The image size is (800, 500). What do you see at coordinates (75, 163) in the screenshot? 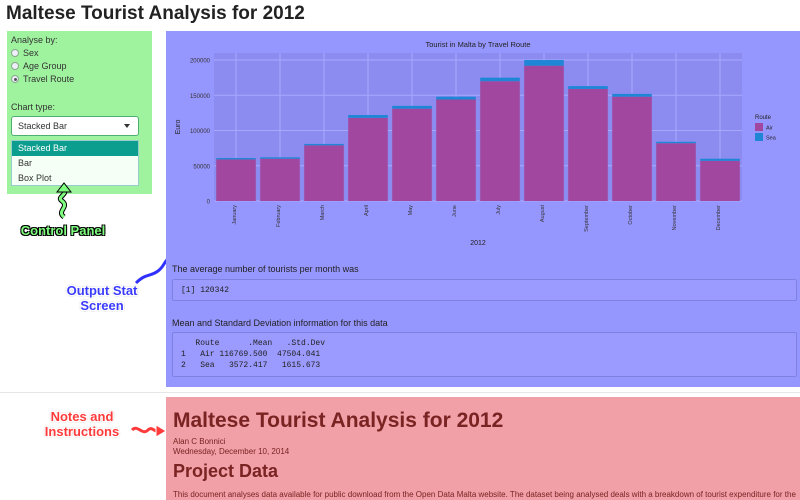
I see `chart-type-dropdown: Stacked Bar Bar Box Plot` at bounding box center [75, 163].